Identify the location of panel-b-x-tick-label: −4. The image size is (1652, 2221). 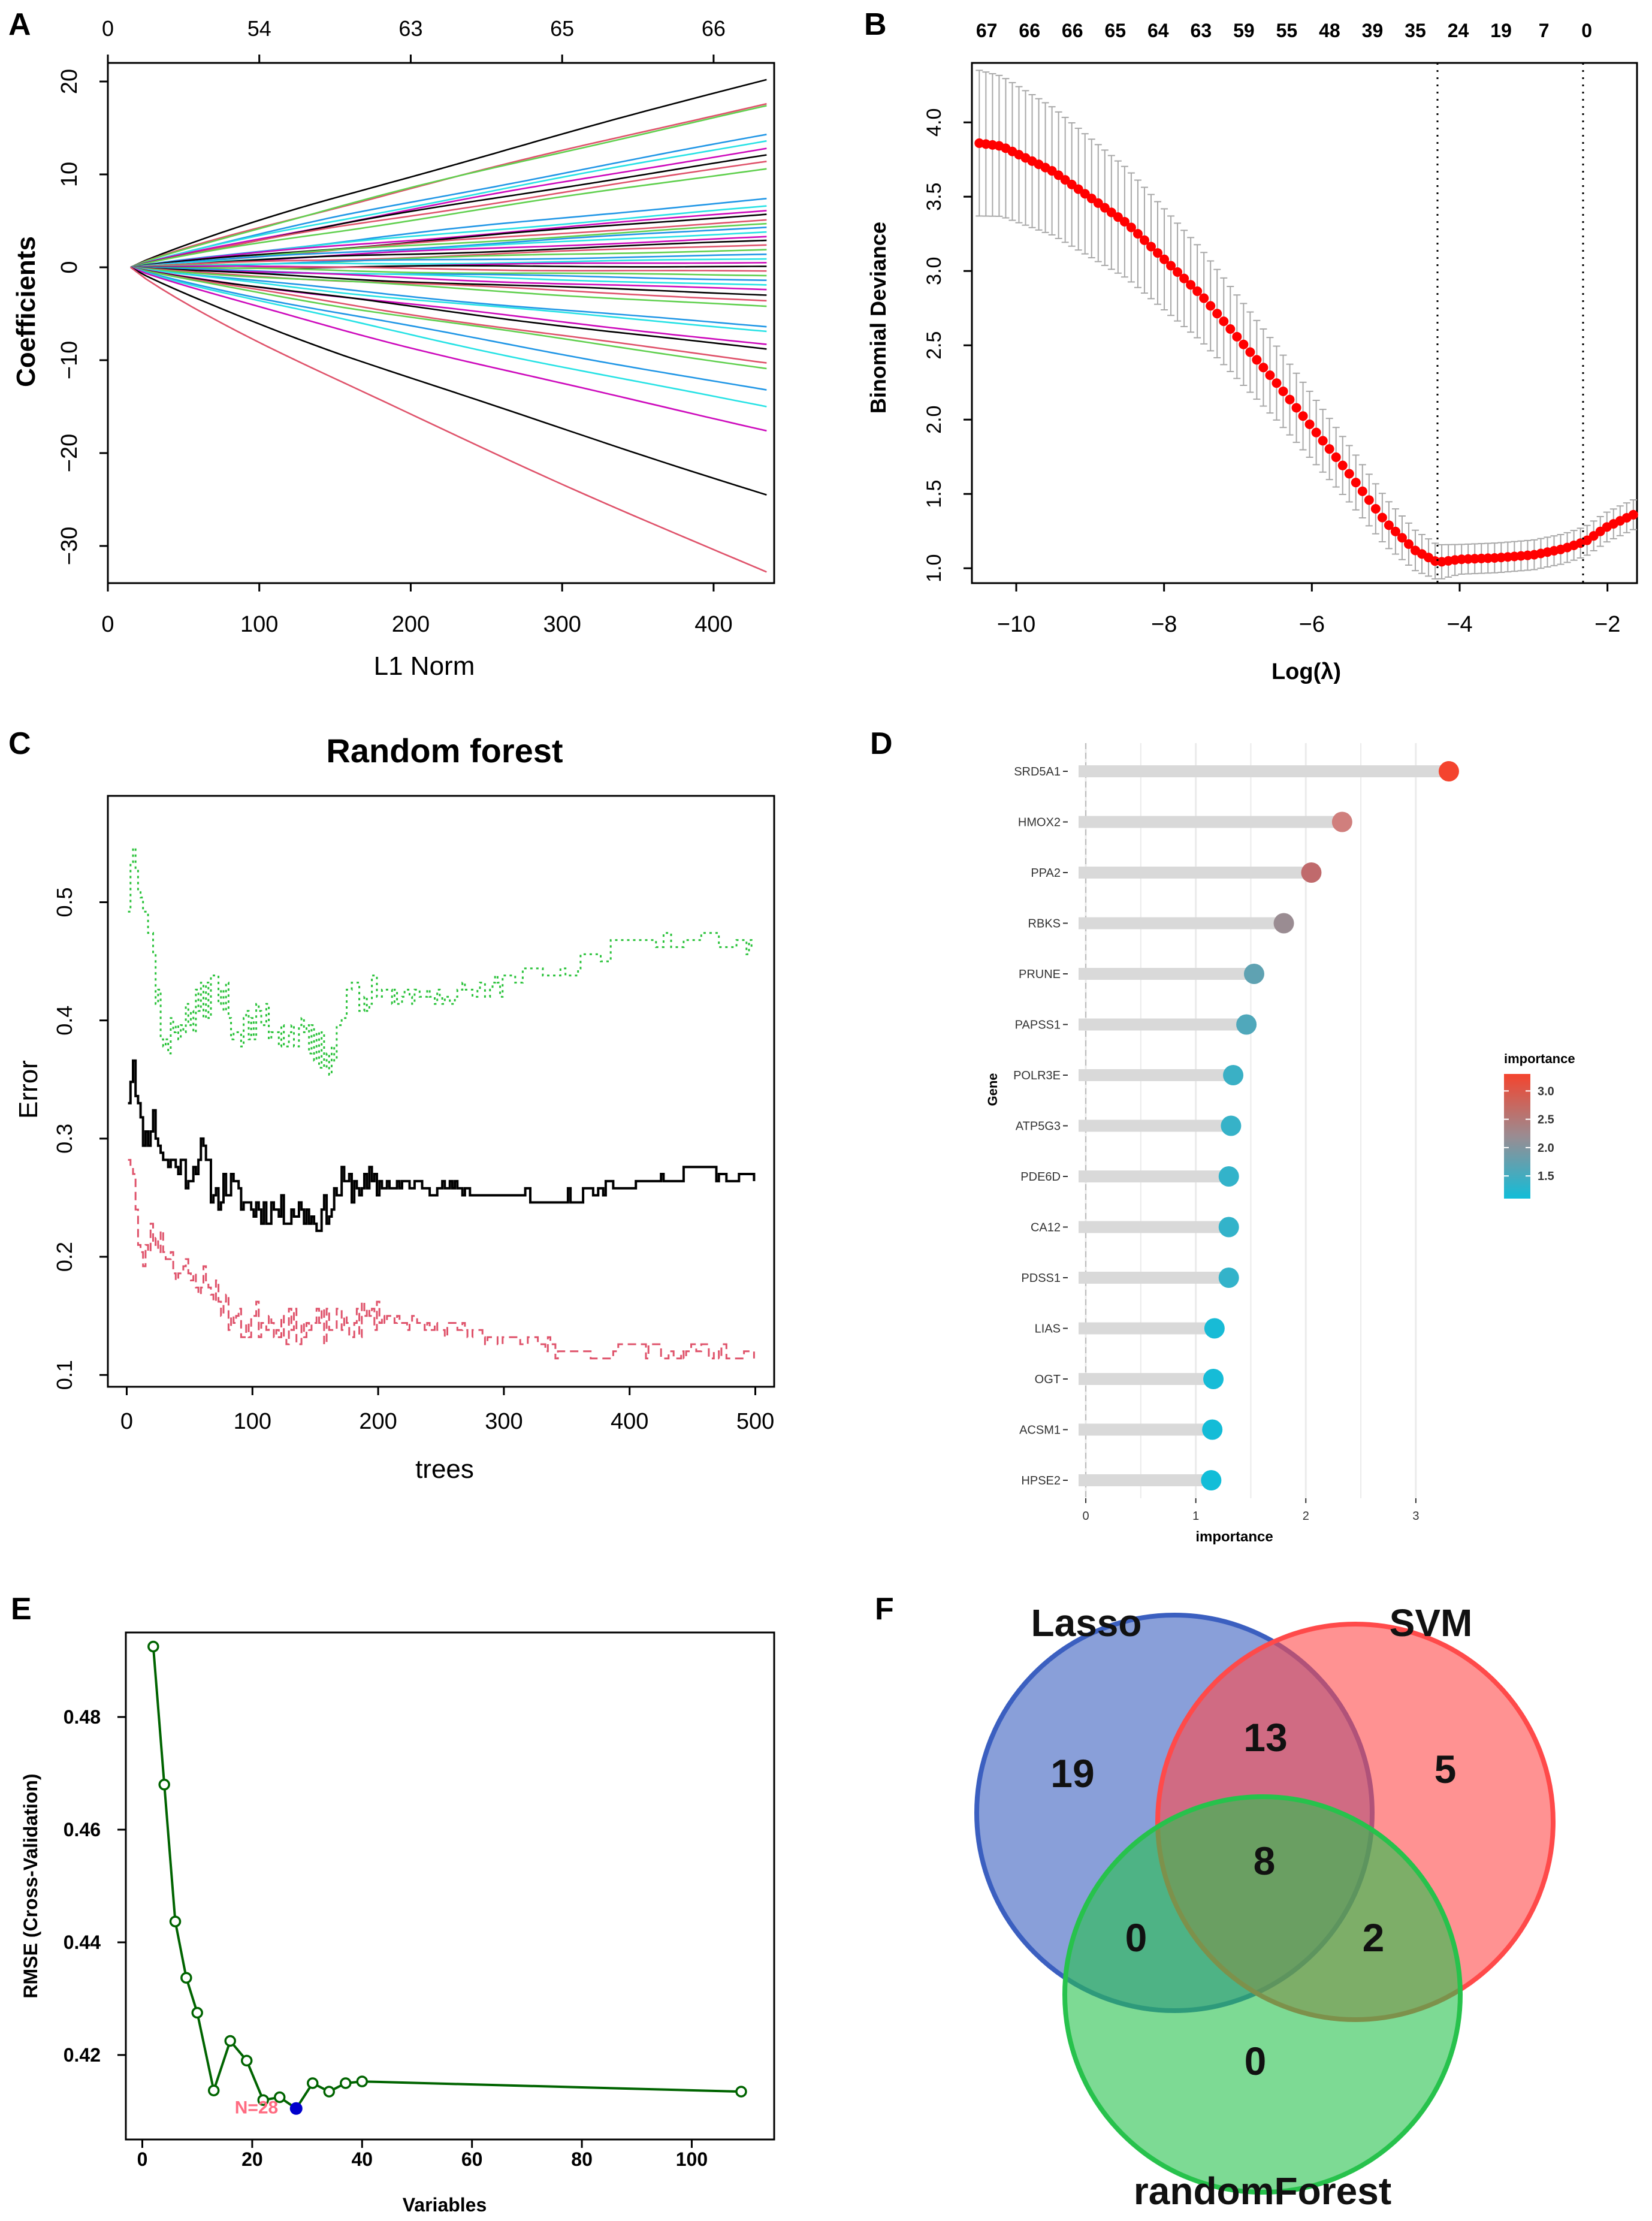
(1459, 624).